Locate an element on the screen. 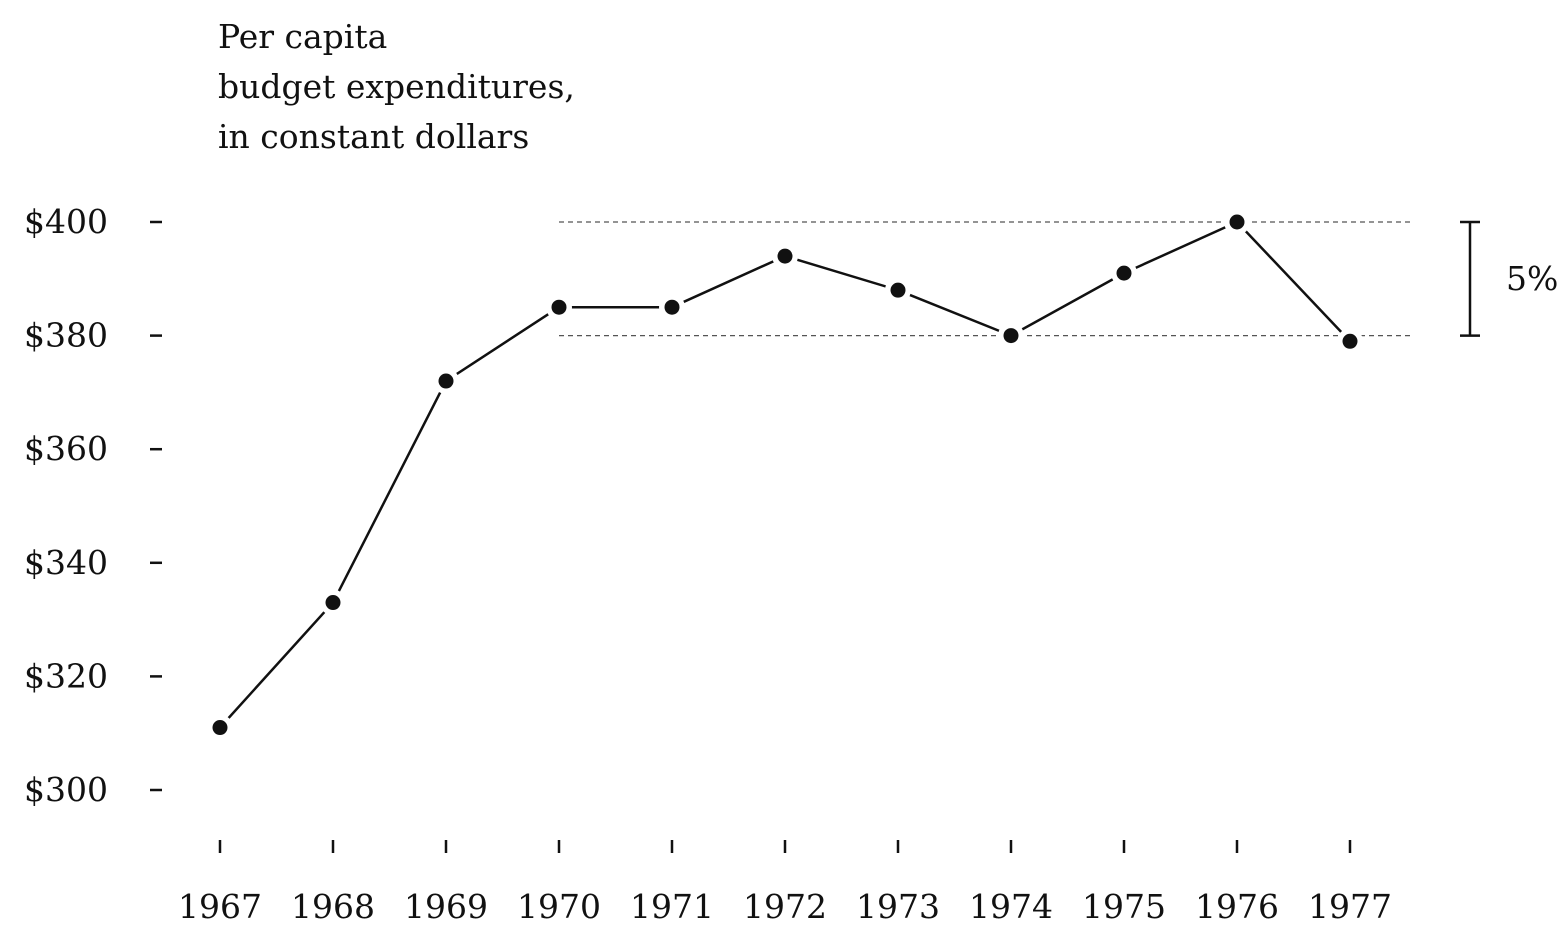 This screenshot has height=938, width=1568. band-percent-label: 5% is located at coordinates (1532, 278).